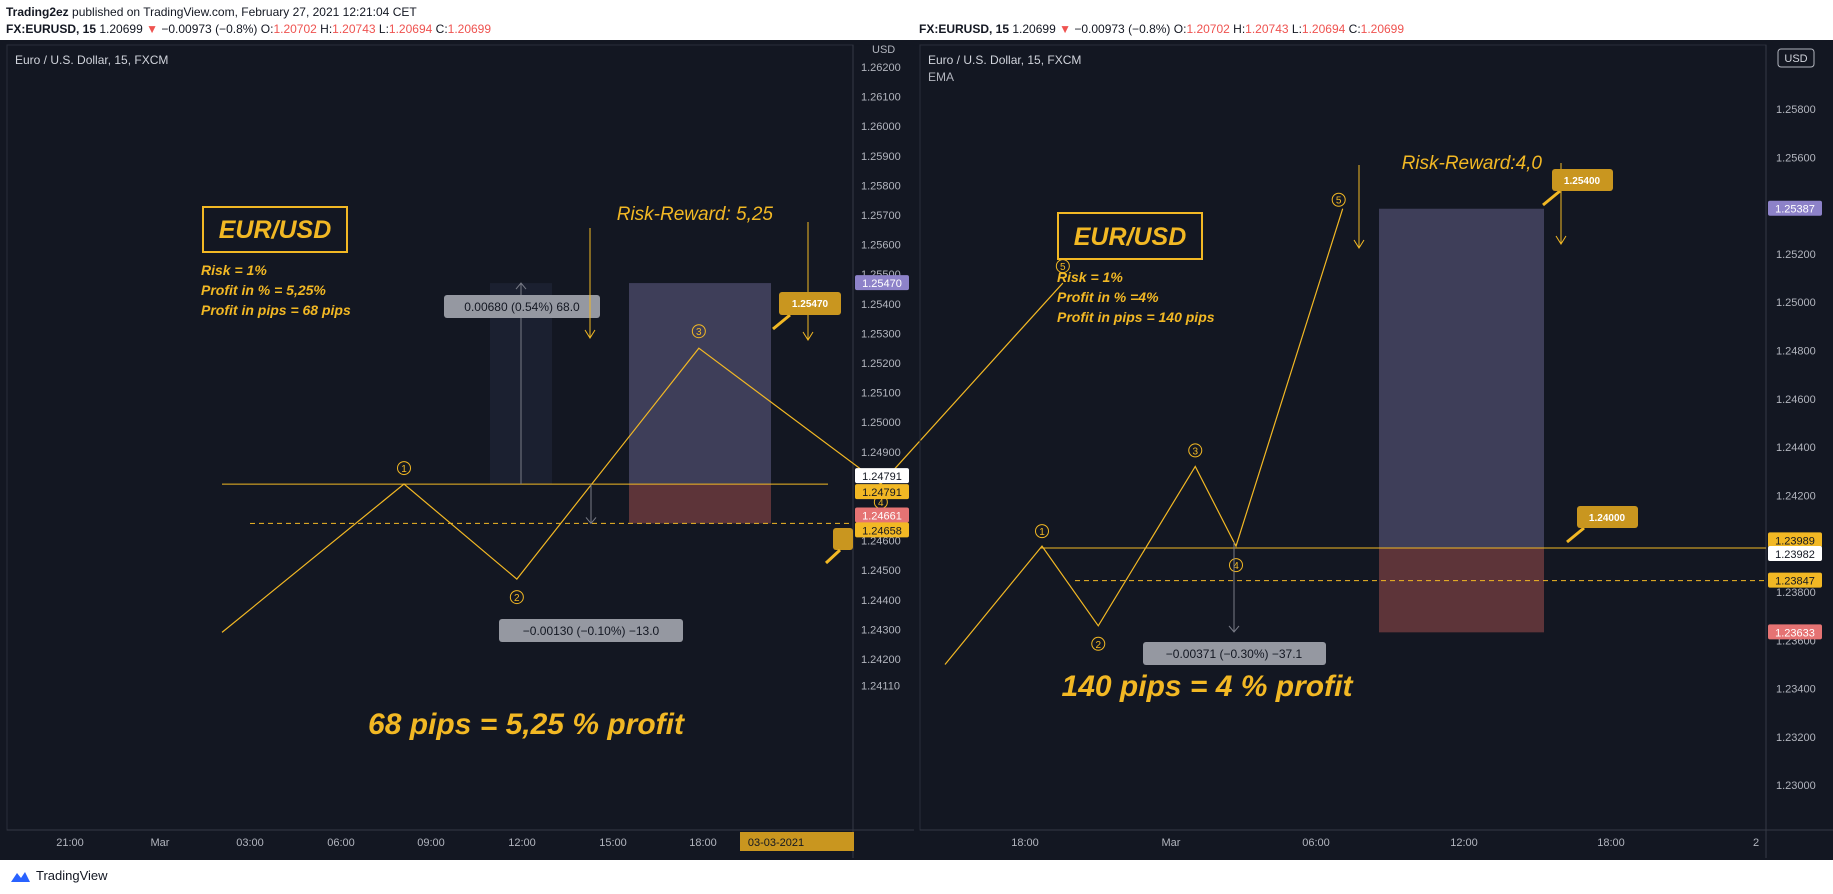 This screenshot has width=1833, height=894. What do you see at coordinates (881, 503) in the screenshot?
I see `wave-point-label: 4` at bounding box center [881, 503].